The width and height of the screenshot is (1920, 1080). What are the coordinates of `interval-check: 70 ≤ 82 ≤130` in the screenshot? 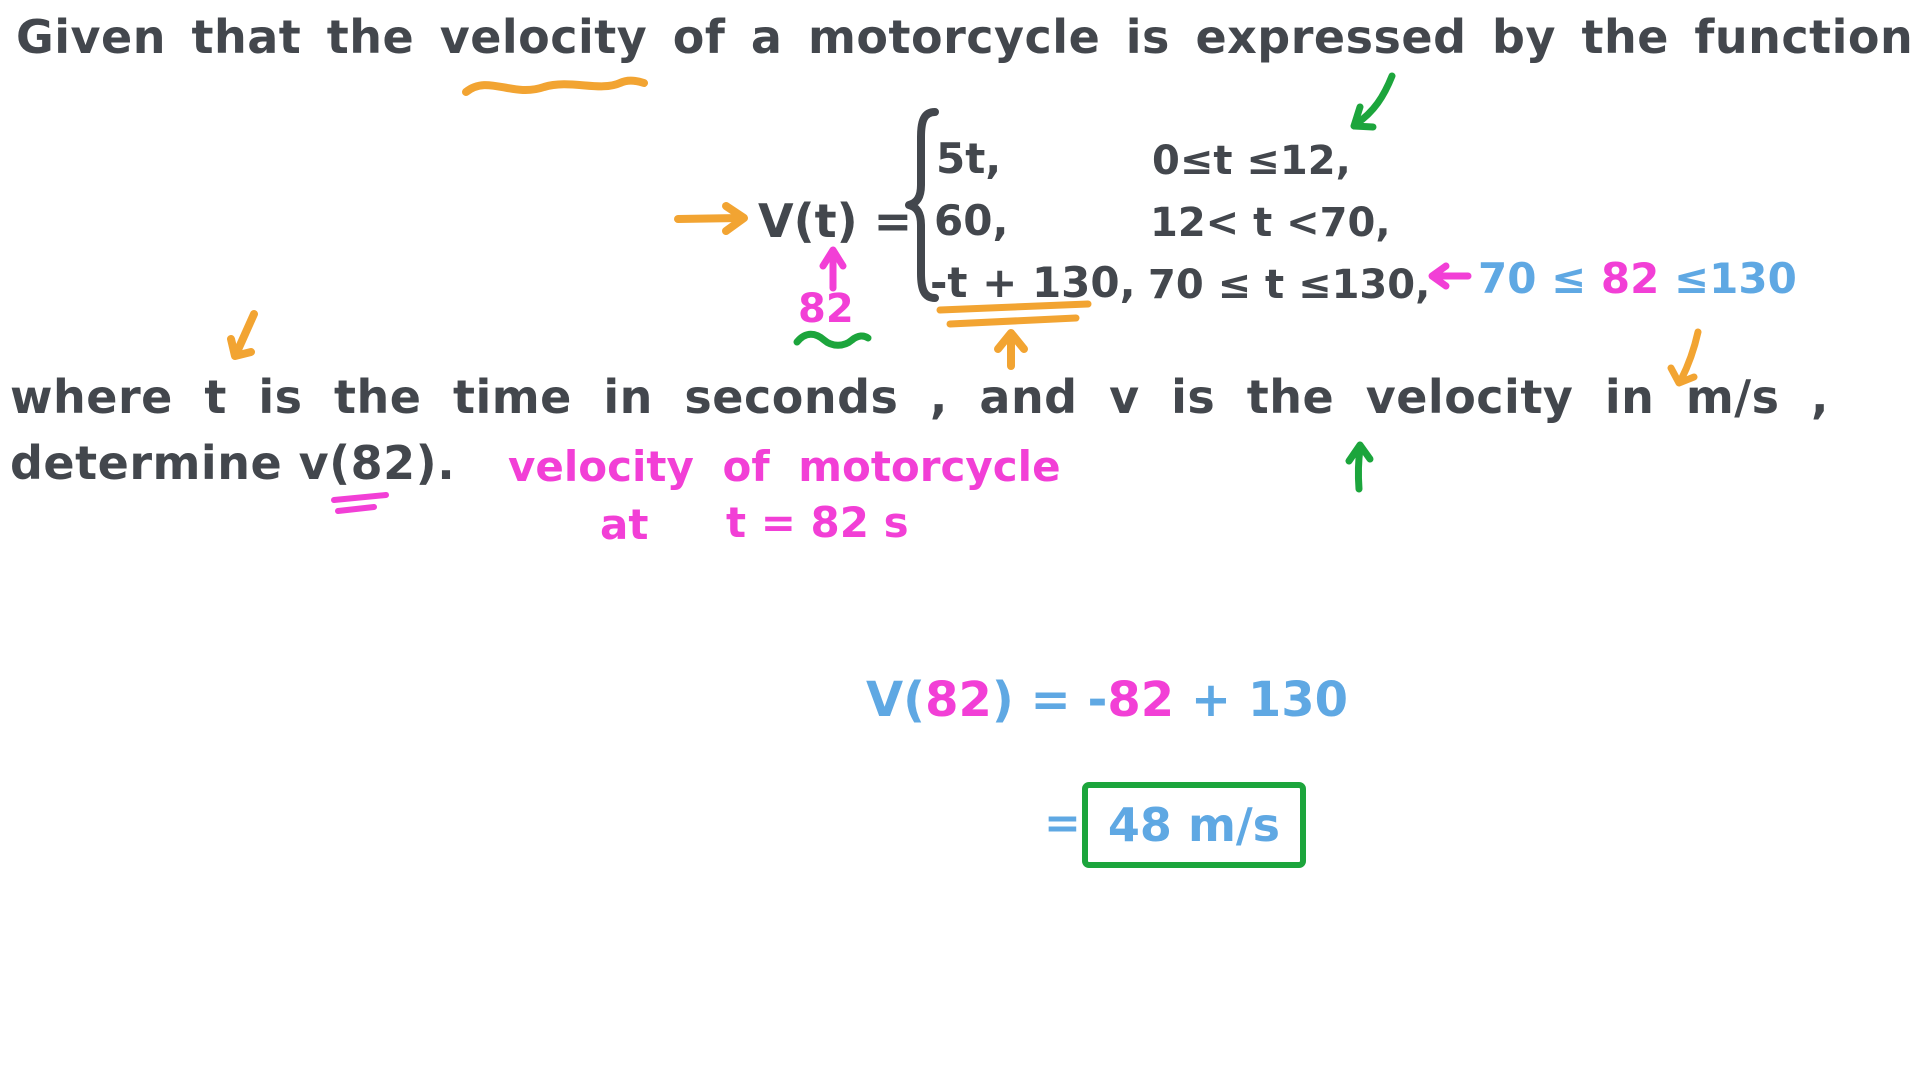 It's located at (1637, 278).